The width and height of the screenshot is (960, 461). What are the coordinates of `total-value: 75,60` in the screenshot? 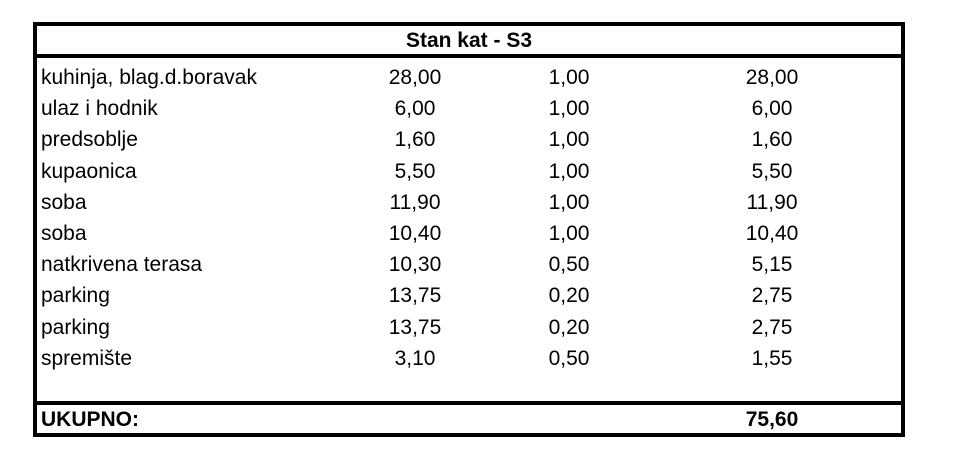 It's located at (772, 419).